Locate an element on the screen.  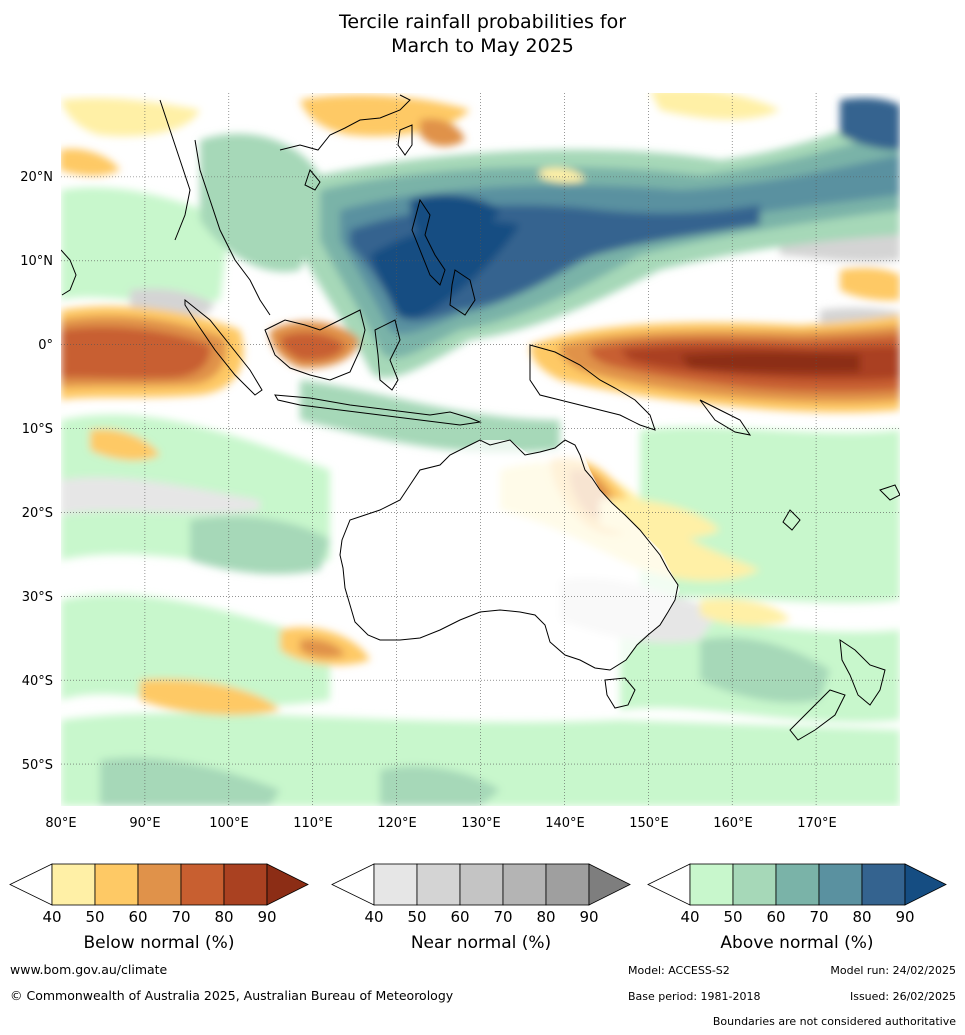
lat-label-30s: 30°S is located at coordinates (37, 597).